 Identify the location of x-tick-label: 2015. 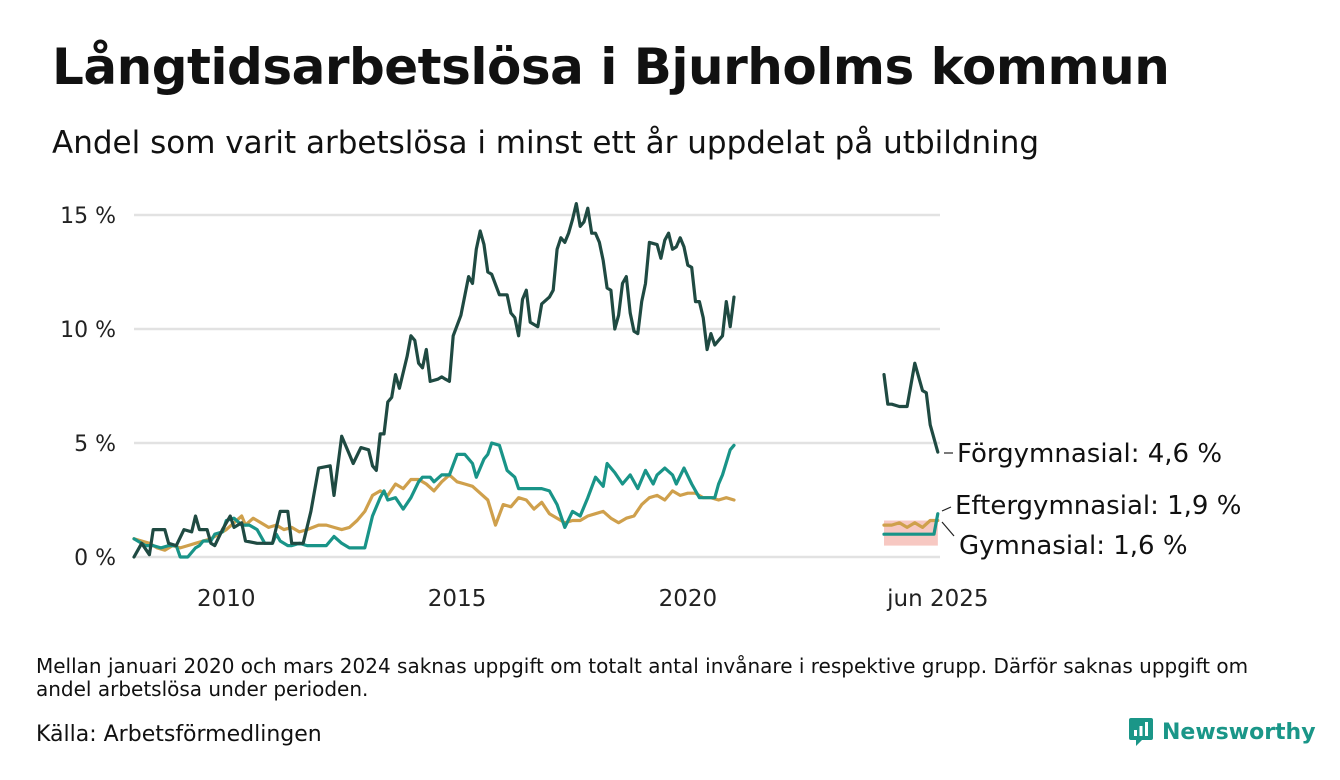
(457, 599).